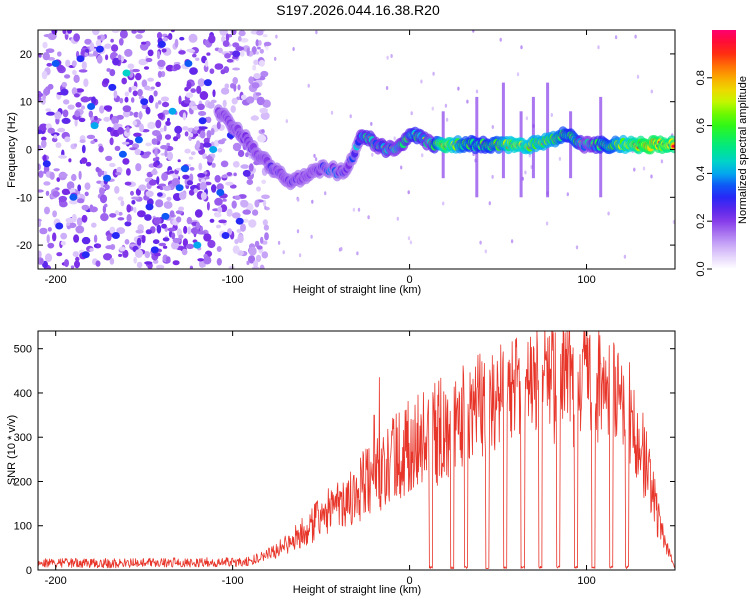 This screenshot has height=600, width=750. I want to click on colorbar-ticks: 0.0 0.2 0.4 0.6 0.8, so click(703, 173).